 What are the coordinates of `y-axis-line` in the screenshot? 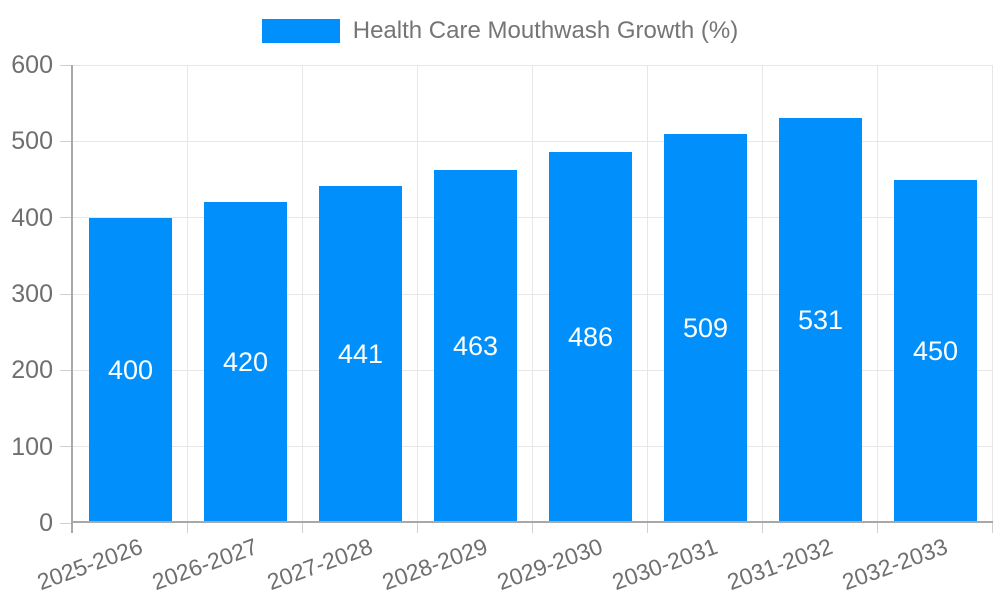 It's located at (72, 299).